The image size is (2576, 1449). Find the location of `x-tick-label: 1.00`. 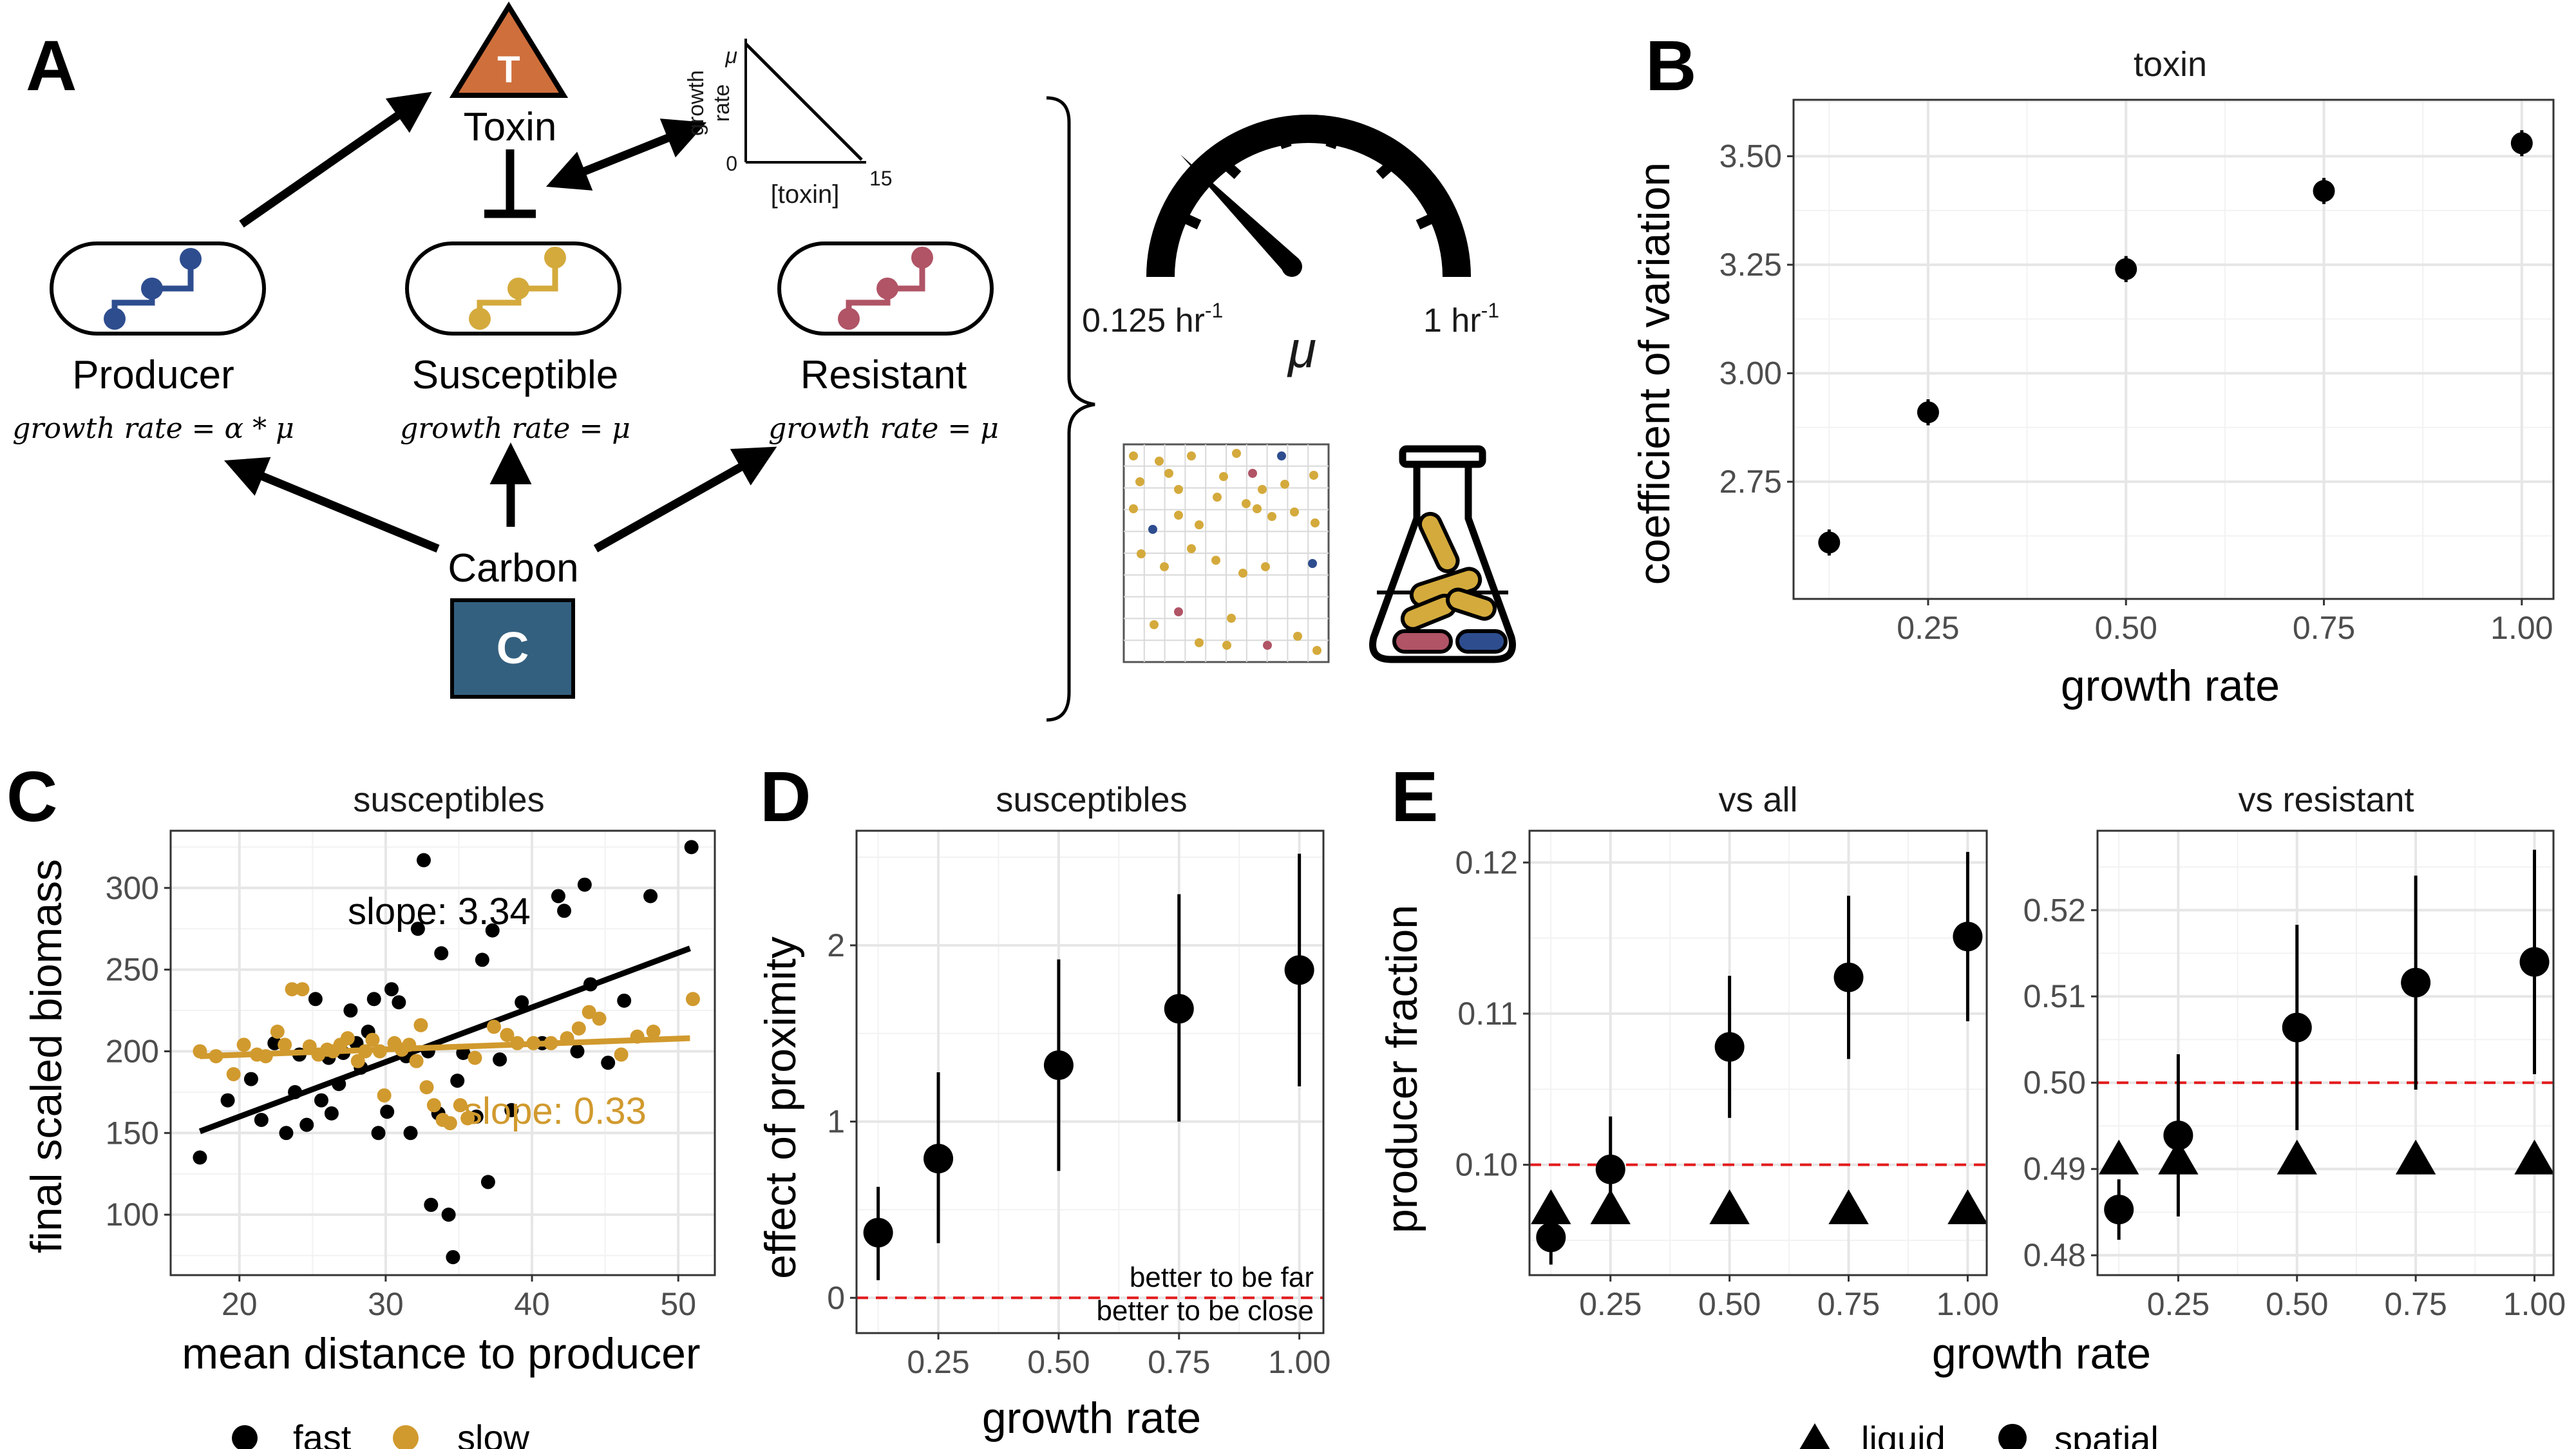

x-tick-label: 1.00 is located at coordinates (2522, 628).